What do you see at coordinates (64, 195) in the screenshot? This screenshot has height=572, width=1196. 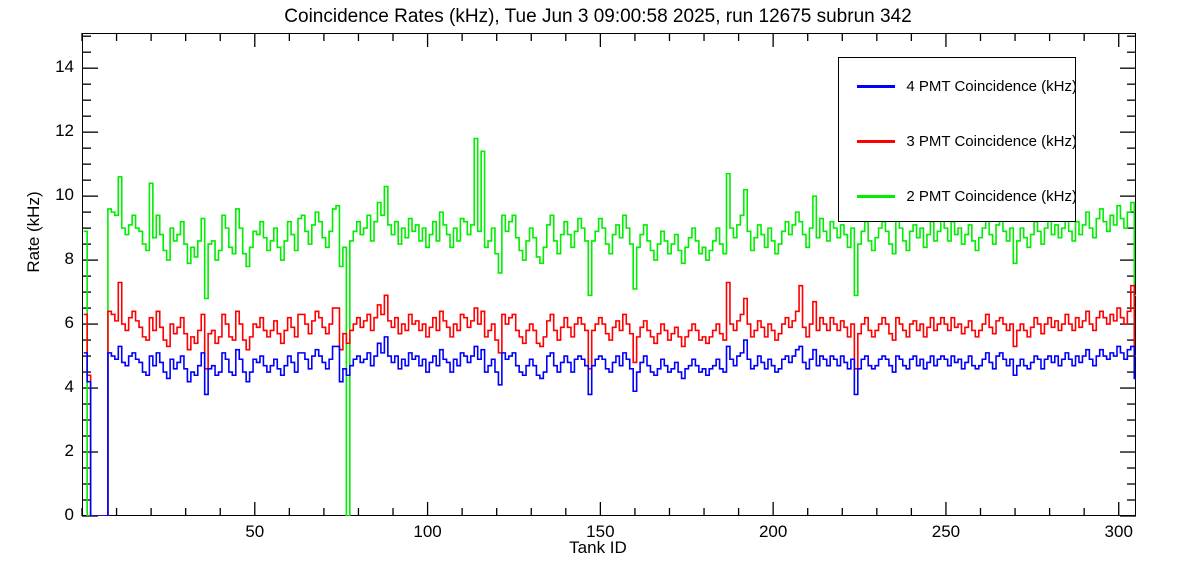 I see `y-tick-label: 10` at bounding box center [64, 195].